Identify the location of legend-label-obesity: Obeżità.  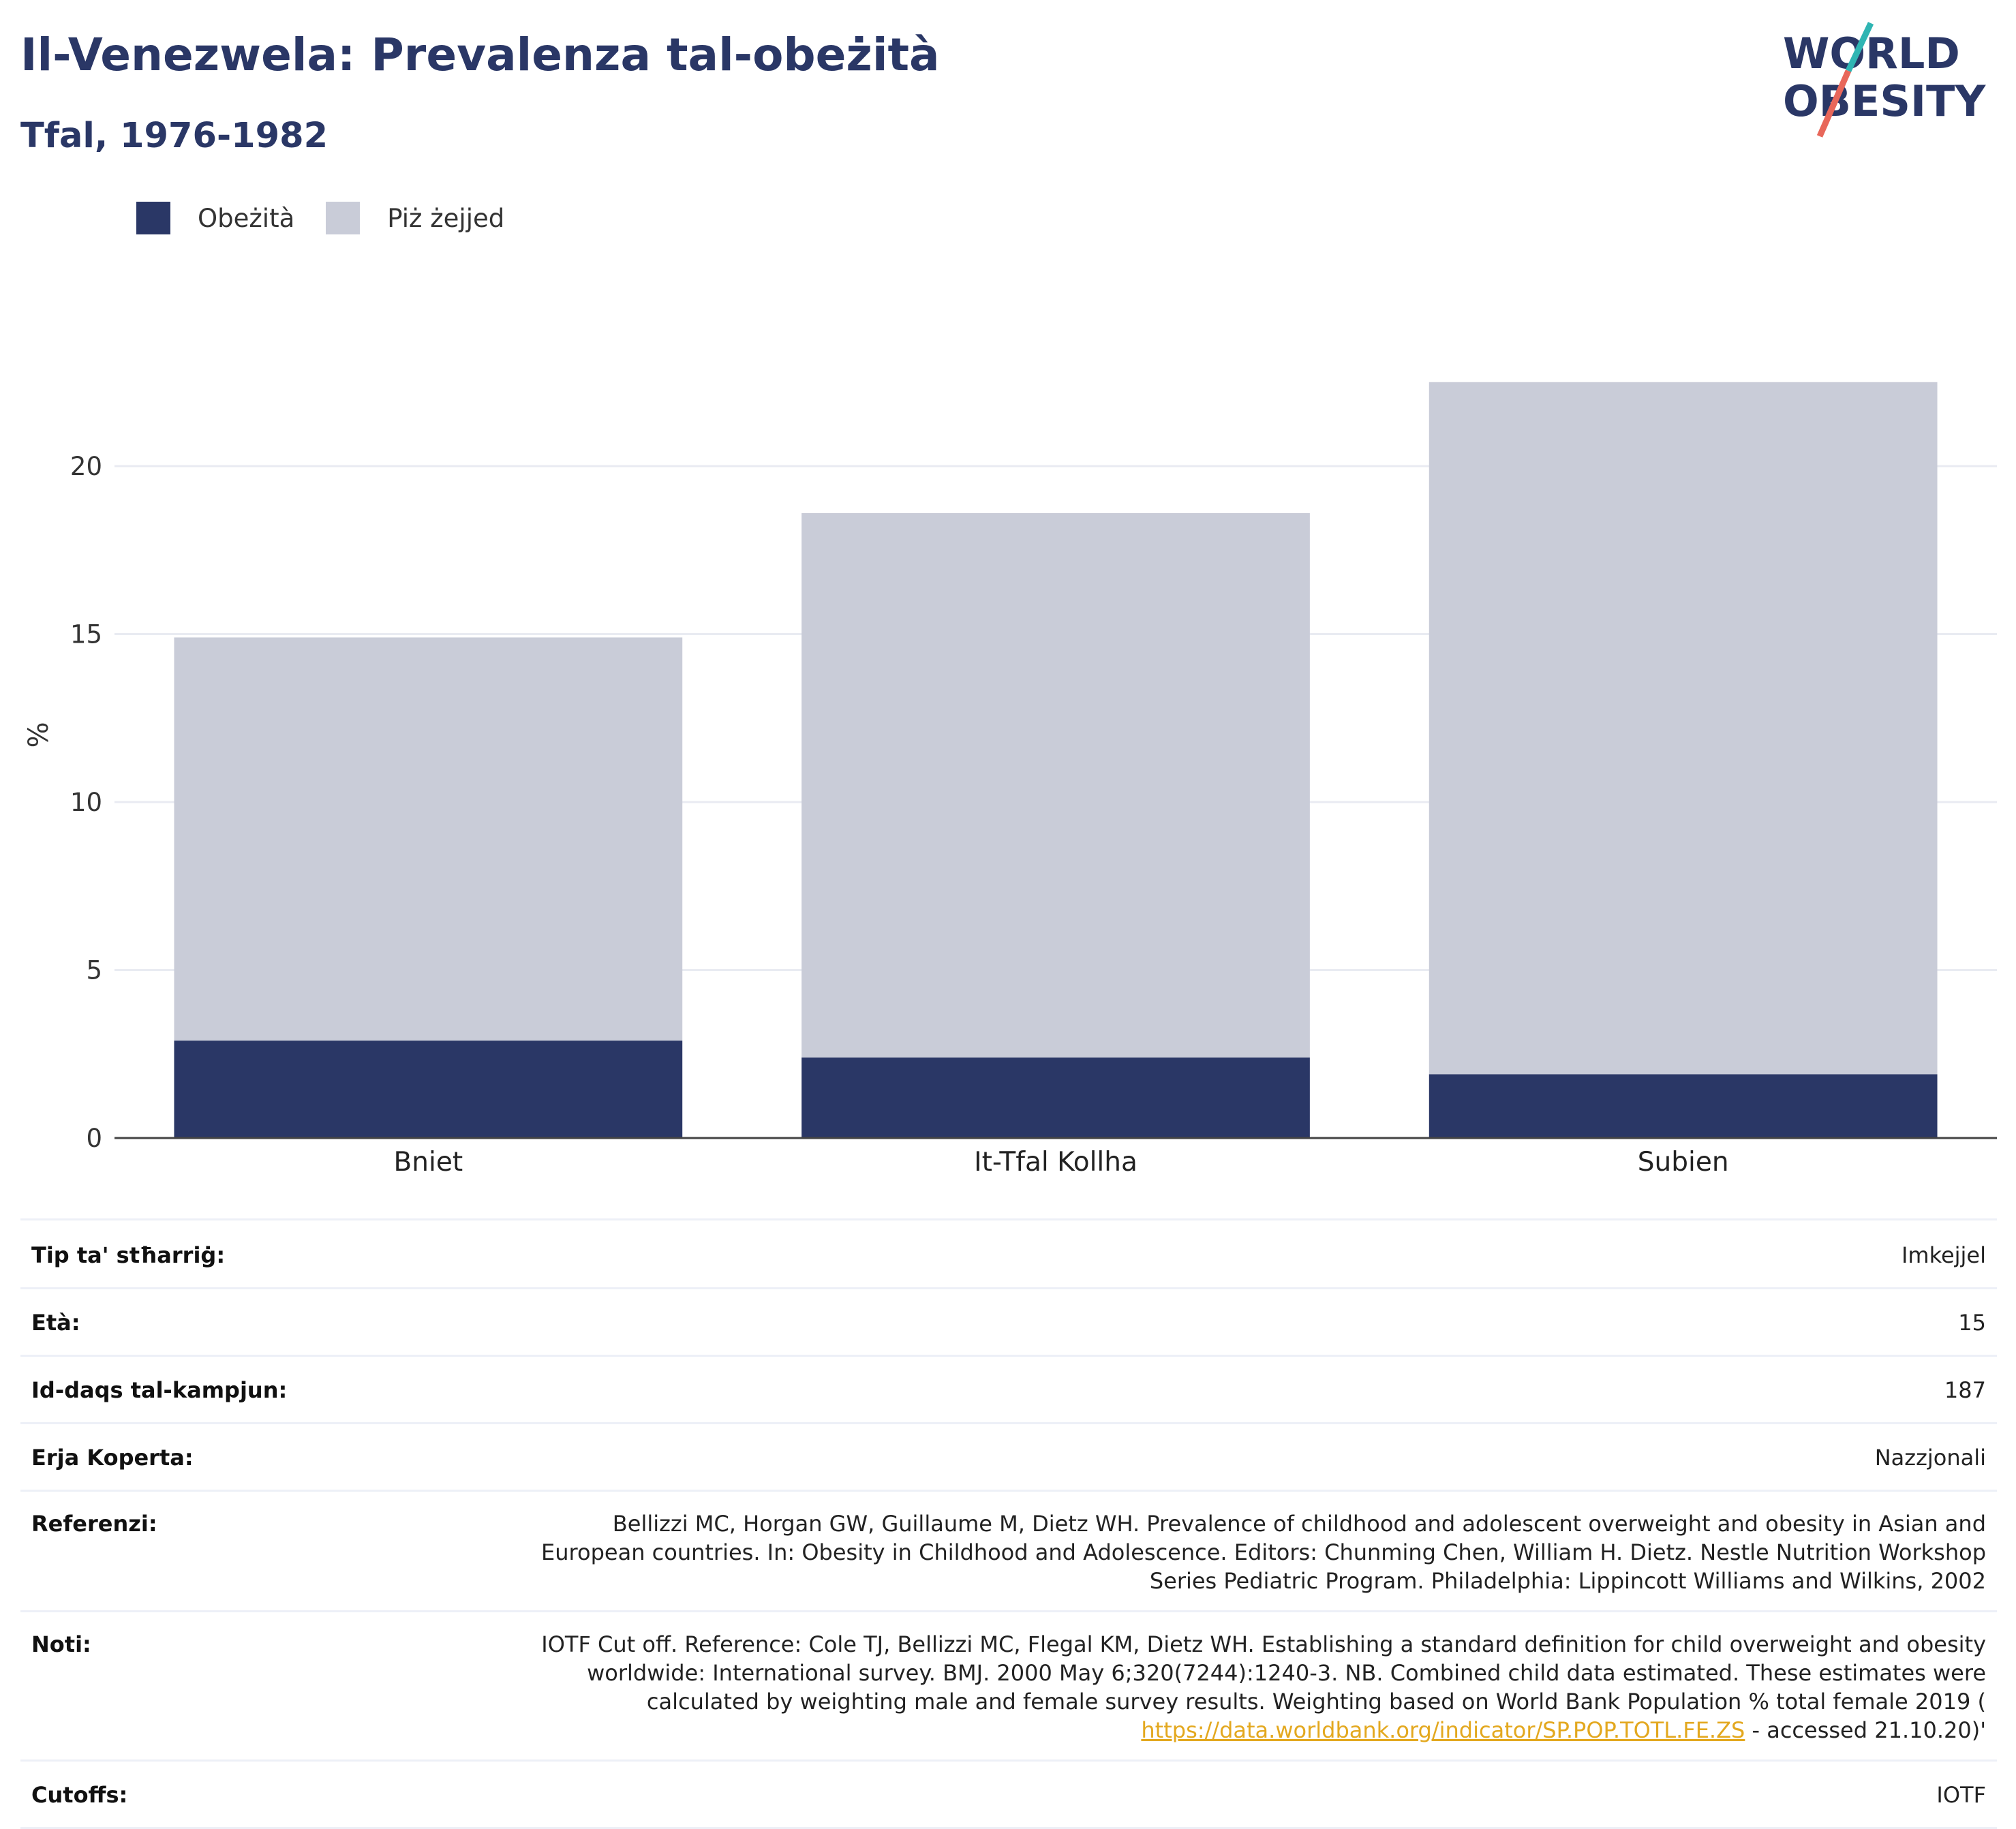
(246, 218).